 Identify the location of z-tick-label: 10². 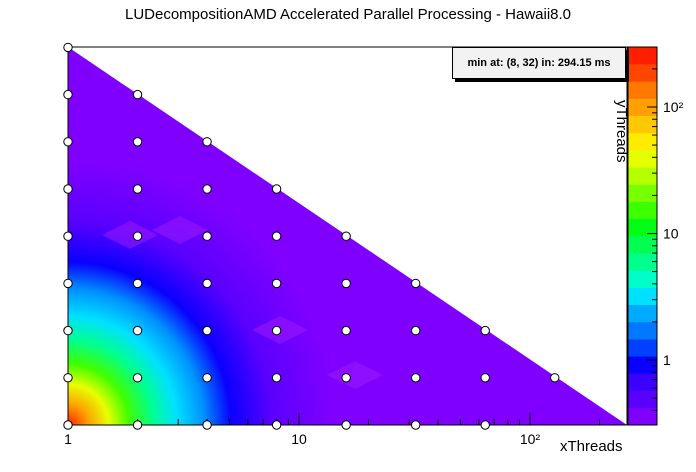
(673, 107).